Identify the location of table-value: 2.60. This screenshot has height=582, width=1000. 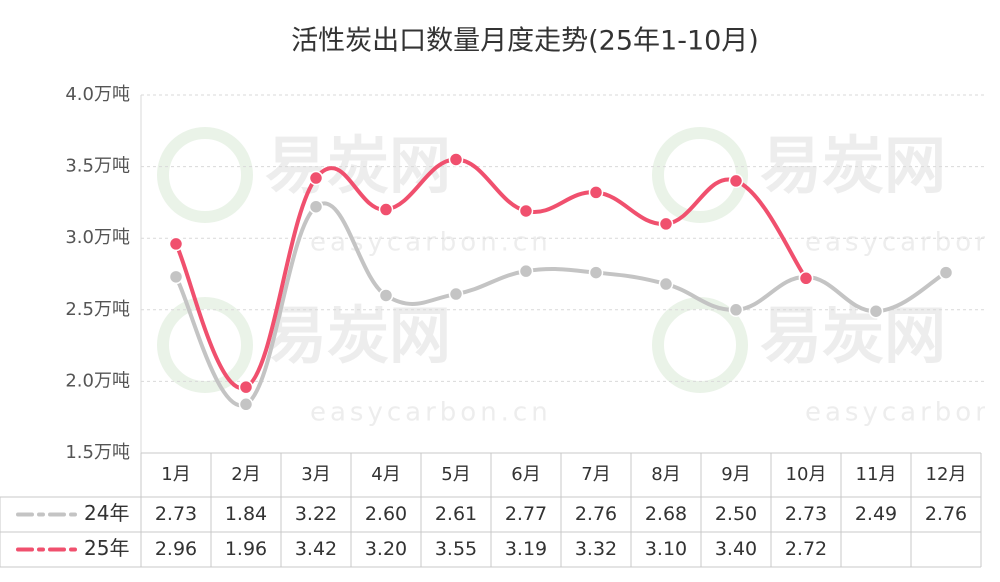
(386, 514).